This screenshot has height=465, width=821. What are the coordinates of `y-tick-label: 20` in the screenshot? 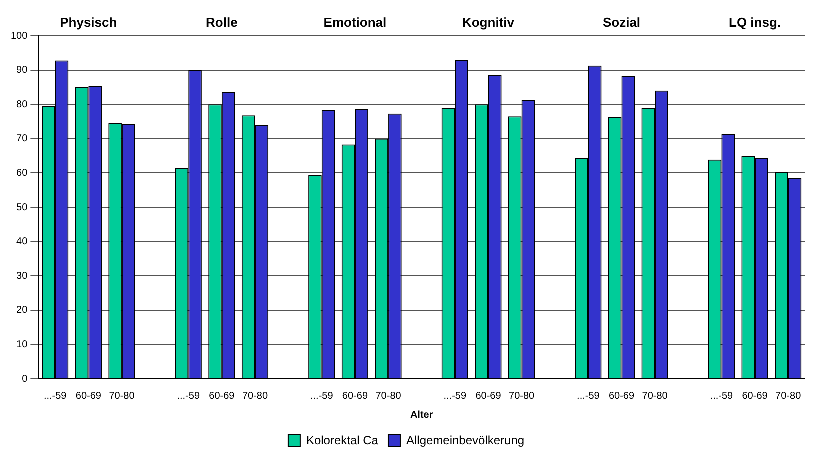 It's located at (22, 310).